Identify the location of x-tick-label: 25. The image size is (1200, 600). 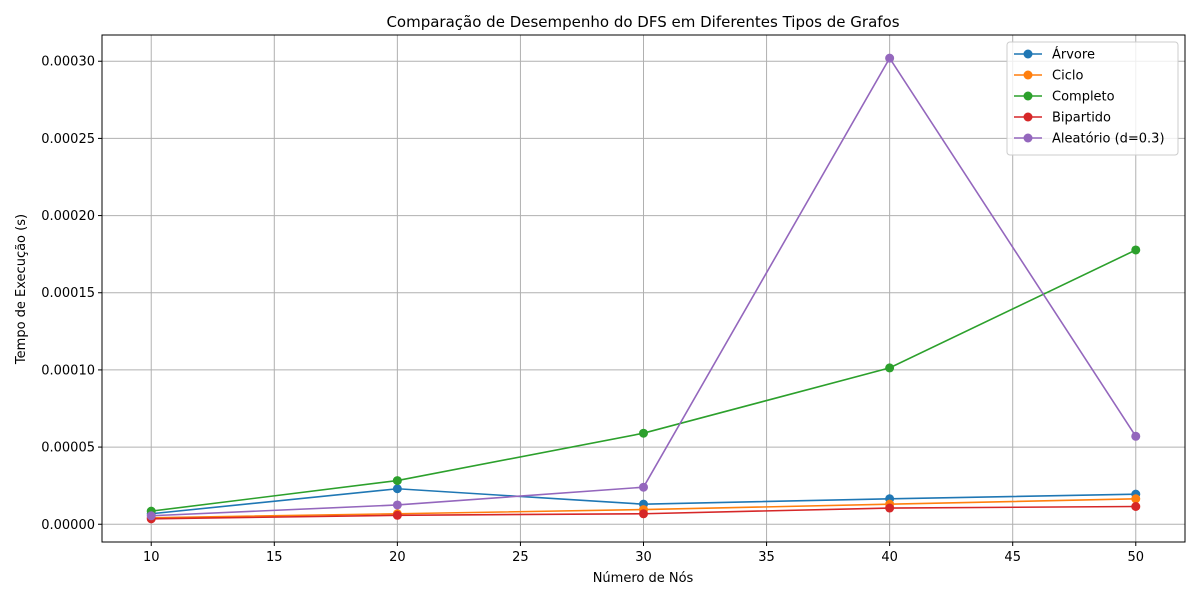
(520, 557).